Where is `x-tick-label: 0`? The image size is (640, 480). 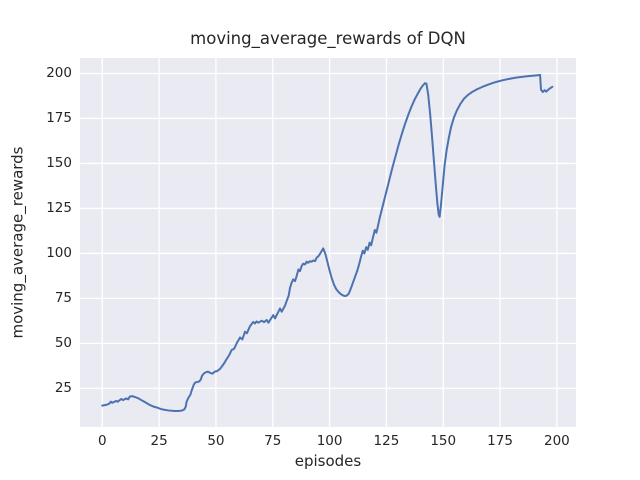
x-tick-label: 0 is located at coordinates (102, 441).